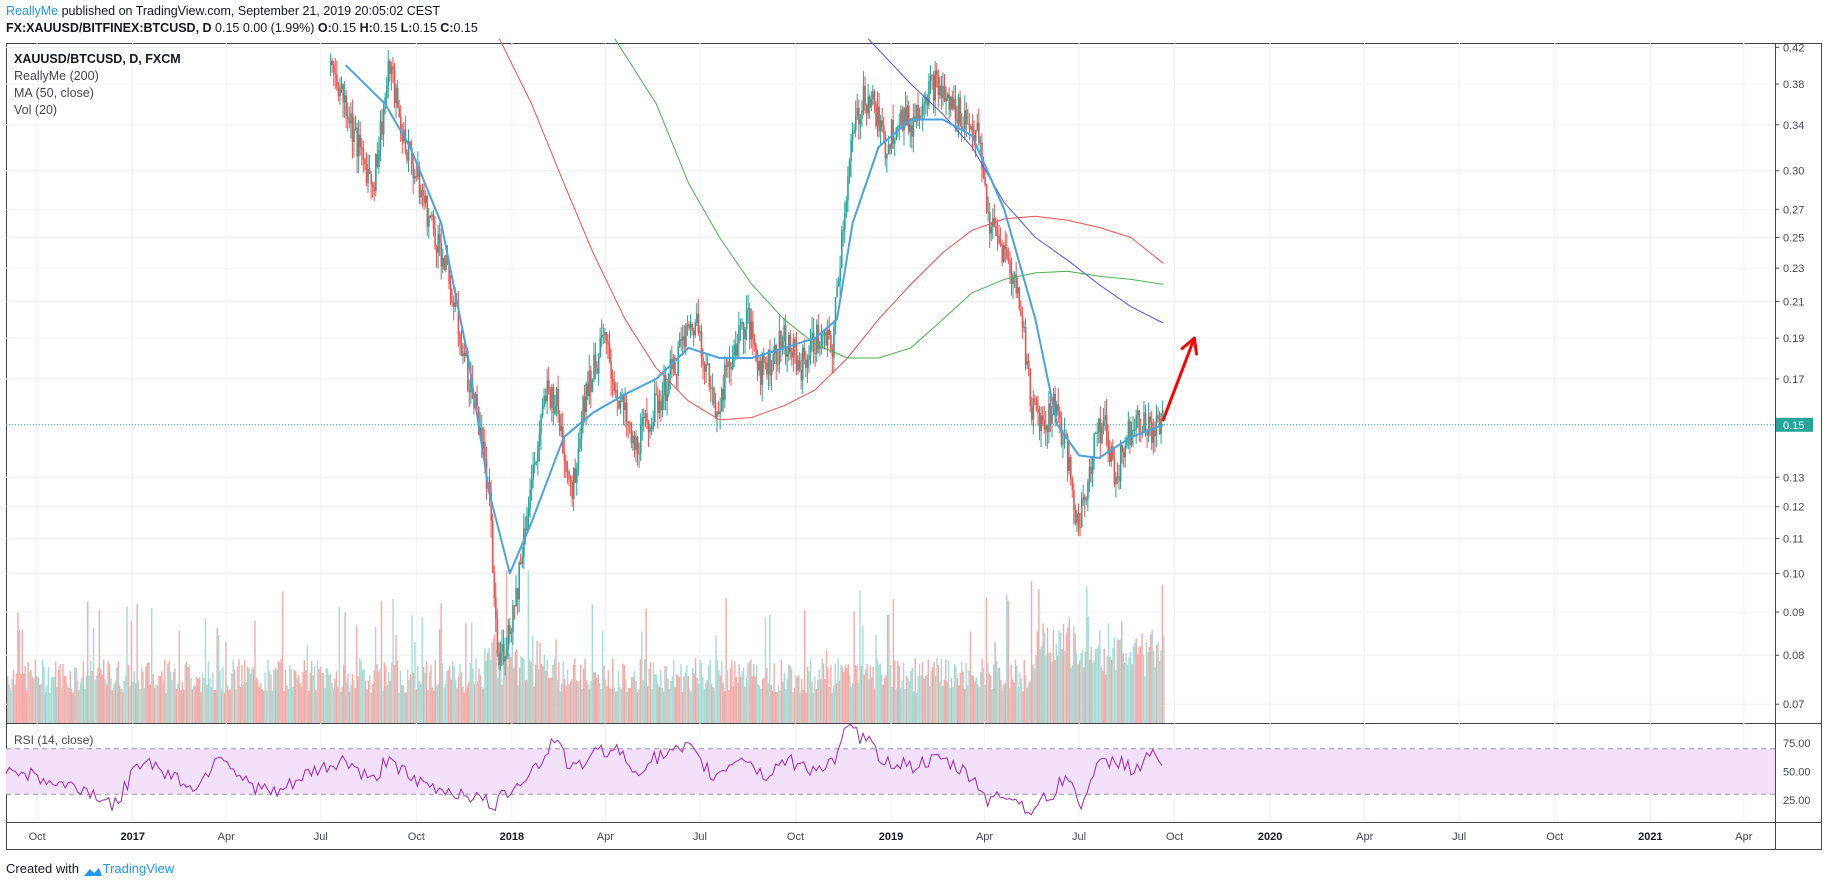 Image resolution: width=1828 pixels, height=886 pixels. I want to click on footer-brand: TradingView, so click(138, 868).